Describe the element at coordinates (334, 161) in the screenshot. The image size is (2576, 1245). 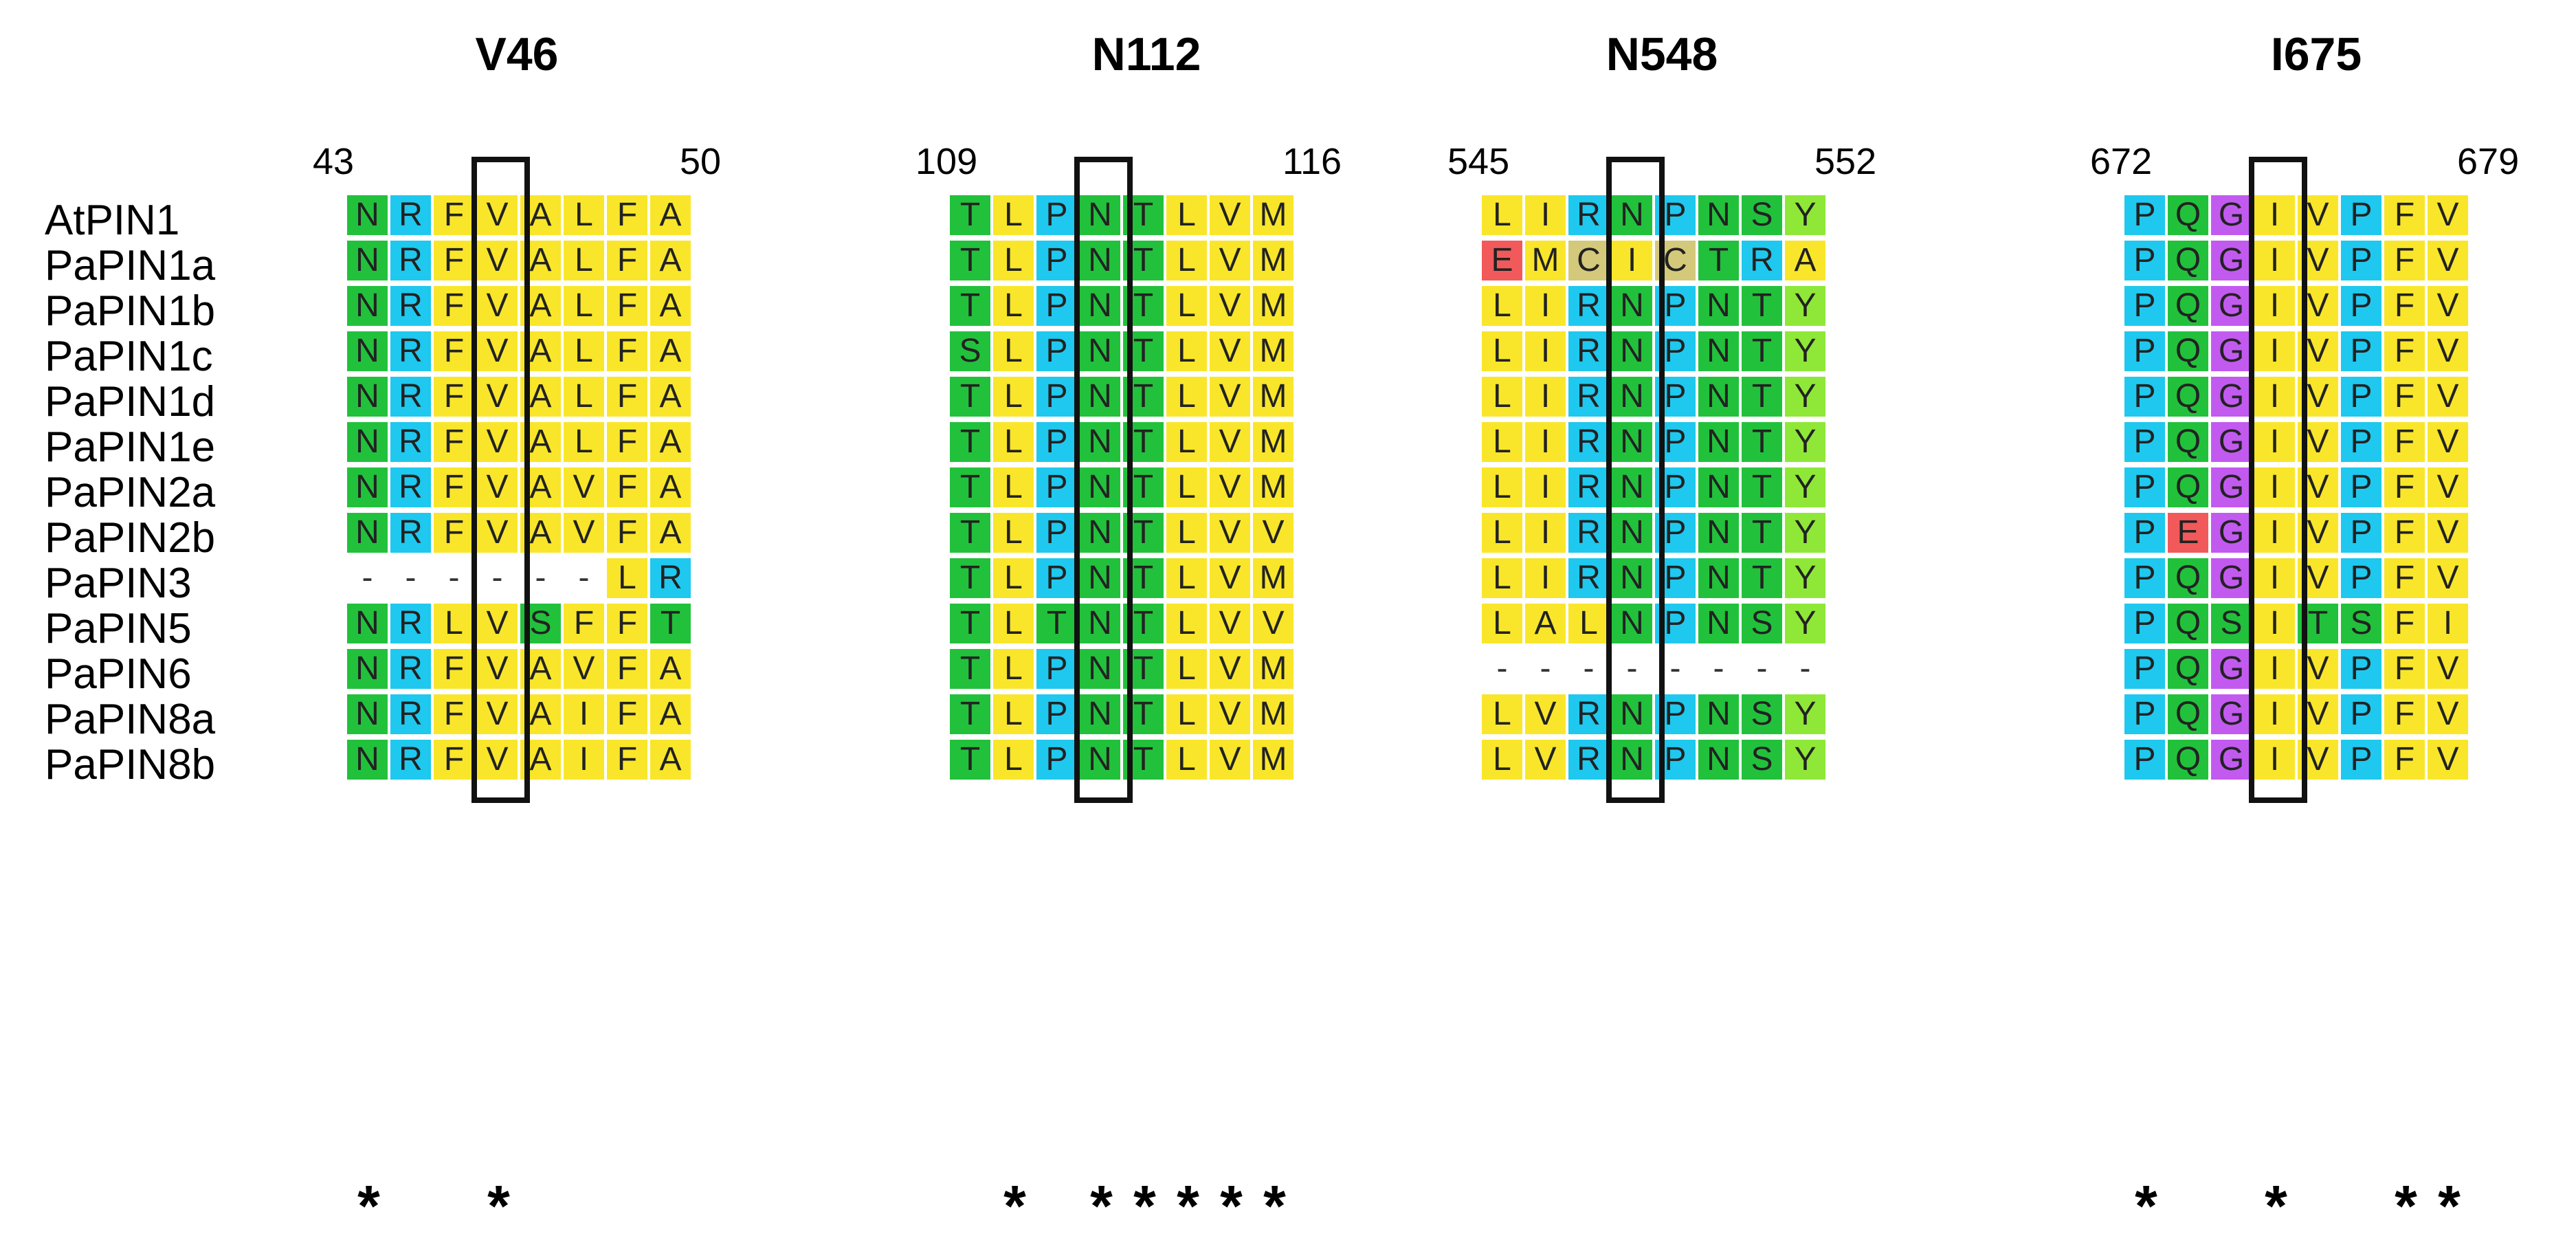
I see `position-start-label: 43` at that location.